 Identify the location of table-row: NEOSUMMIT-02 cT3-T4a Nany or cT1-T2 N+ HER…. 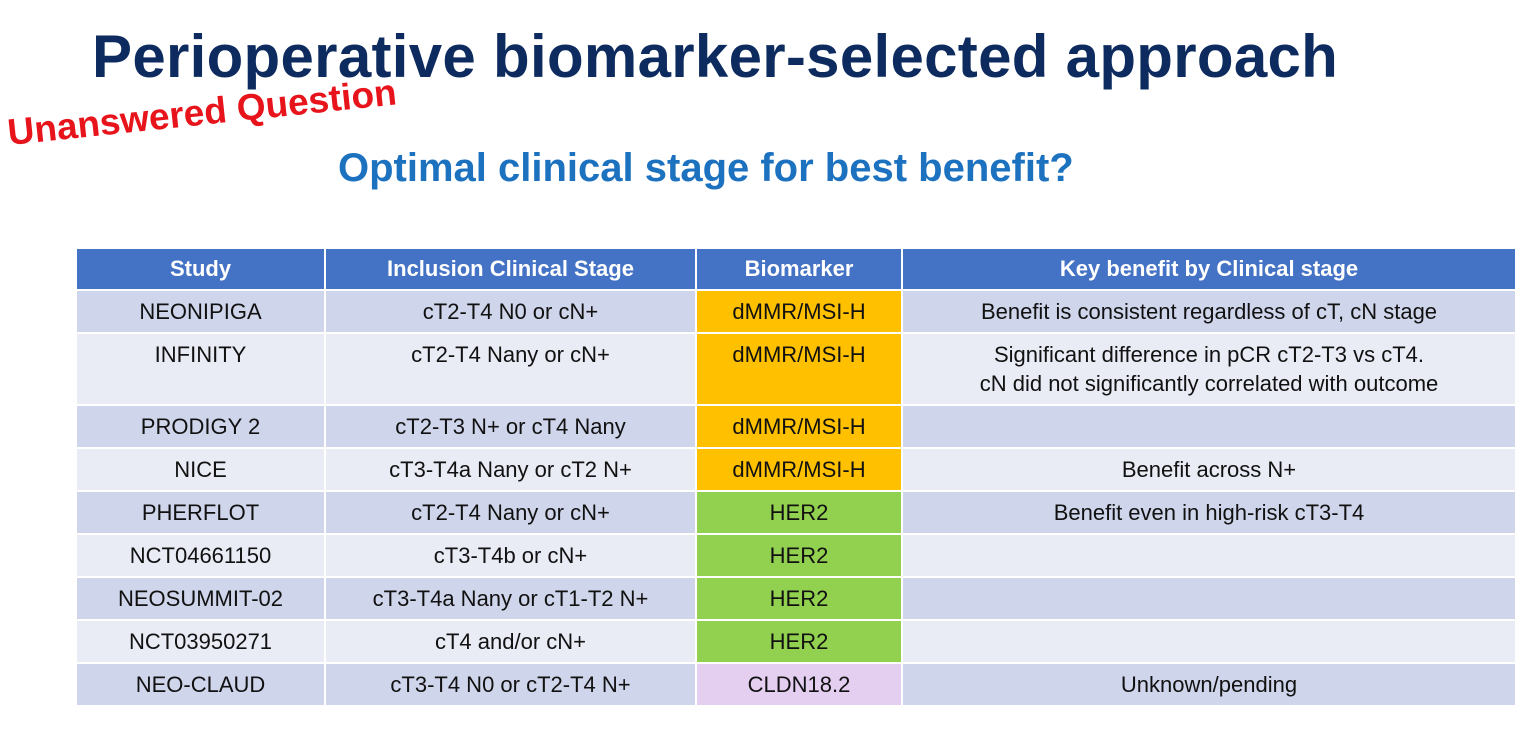
(796, 598).